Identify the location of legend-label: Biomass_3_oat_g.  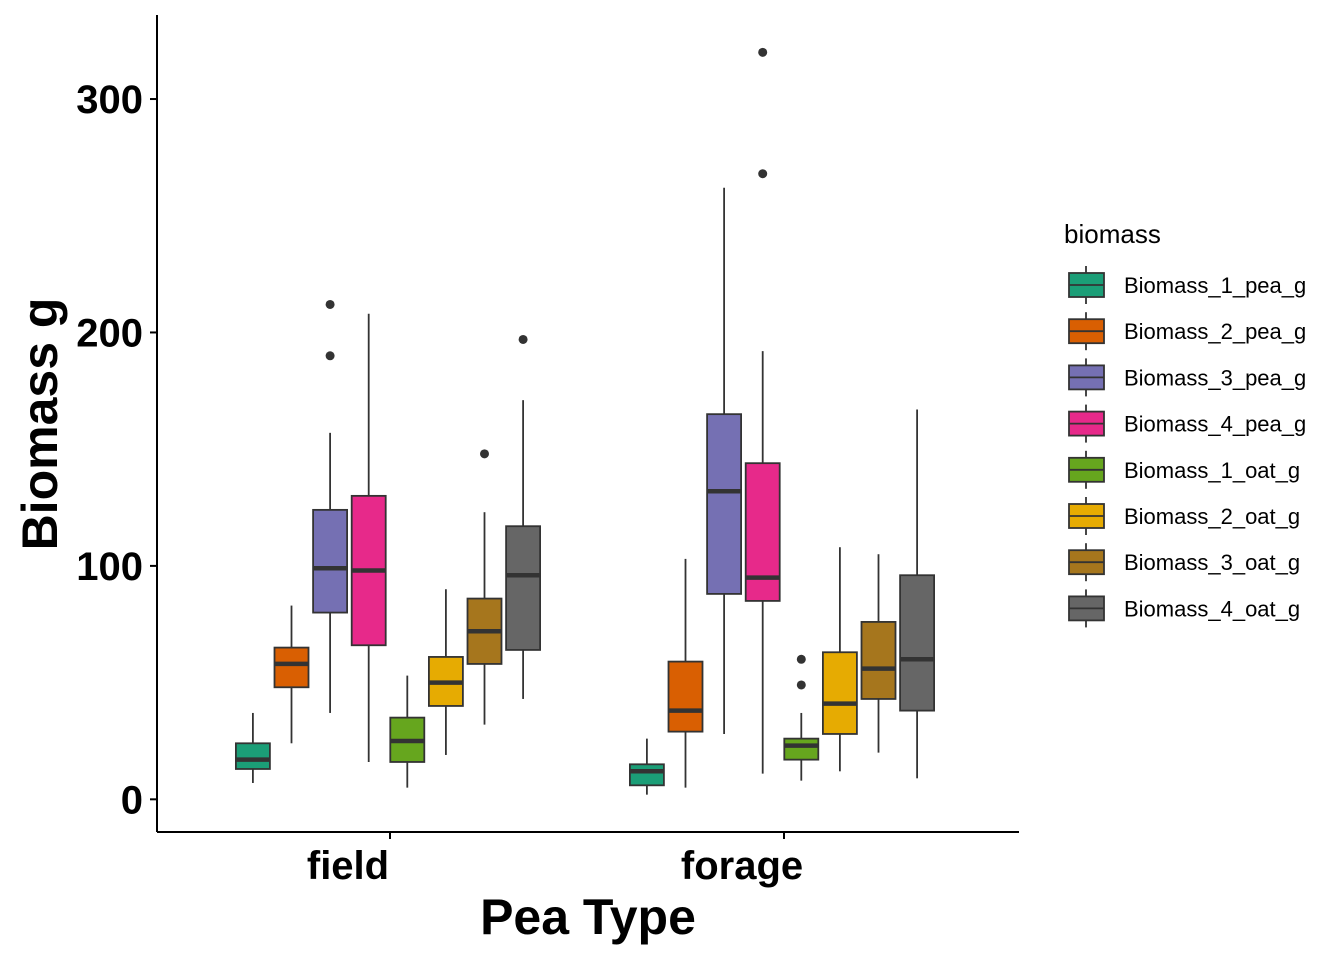
(1212, 562).